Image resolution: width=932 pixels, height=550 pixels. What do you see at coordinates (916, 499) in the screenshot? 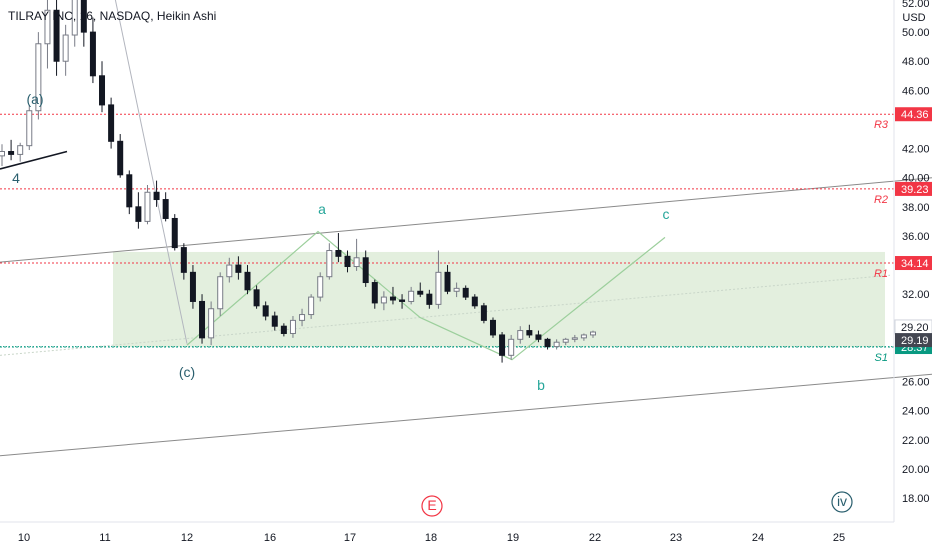
I see `price-tick-label: 18.00` at bounding box center [916, 499].